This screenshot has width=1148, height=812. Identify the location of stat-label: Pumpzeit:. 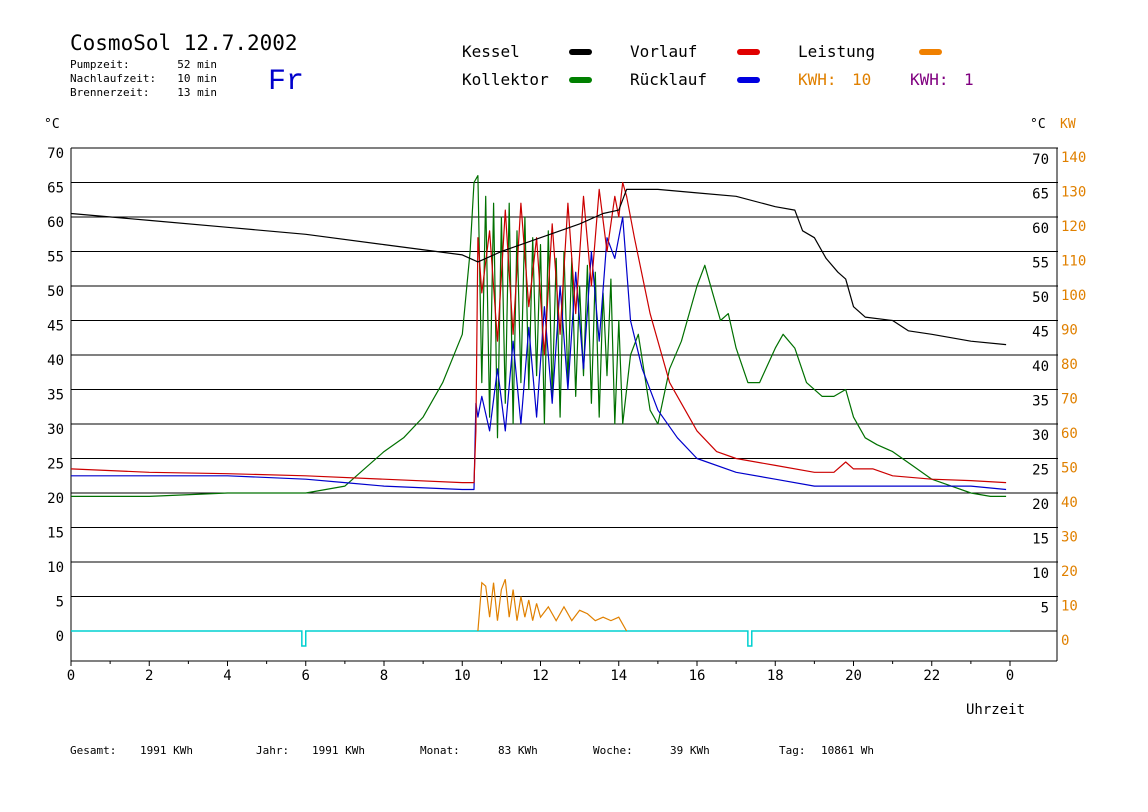
(100, 64).